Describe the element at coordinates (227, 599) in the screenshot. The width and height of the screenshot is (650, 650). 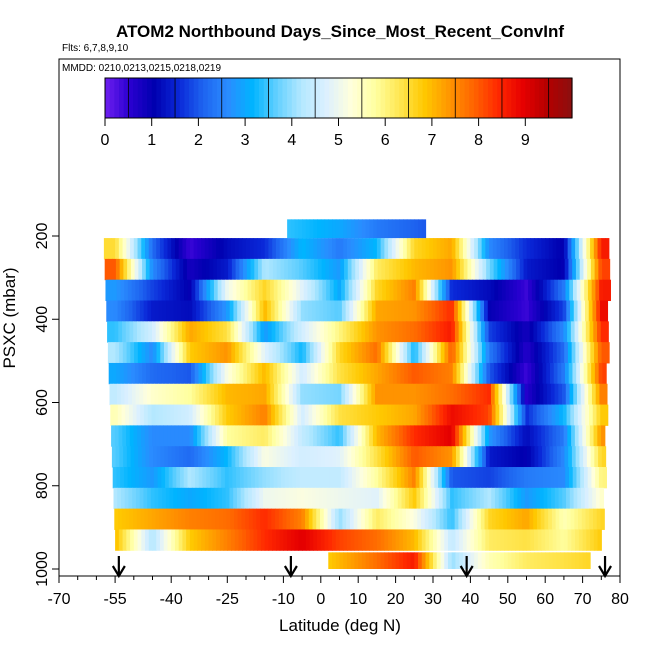
I see `x-tick-label: -25` at that location.